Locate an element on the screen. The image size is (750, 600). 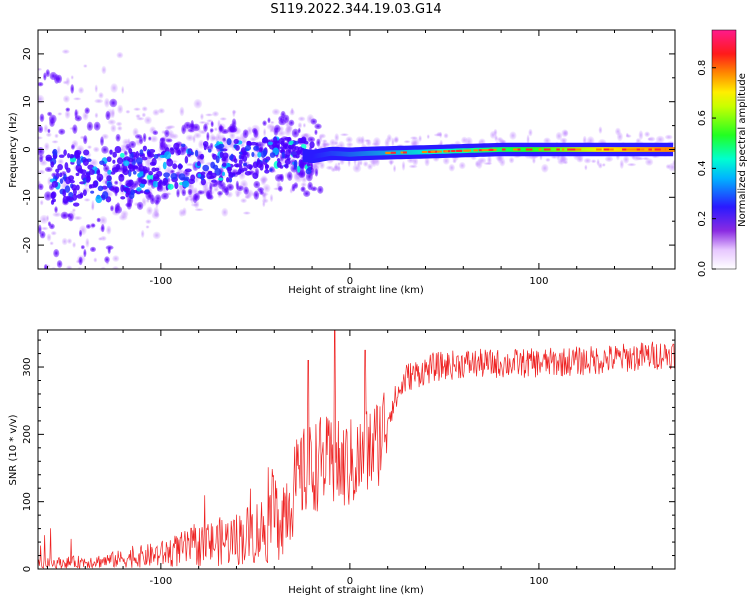
snr-x-tick-label: -100 is located at coordinates (161, 581).